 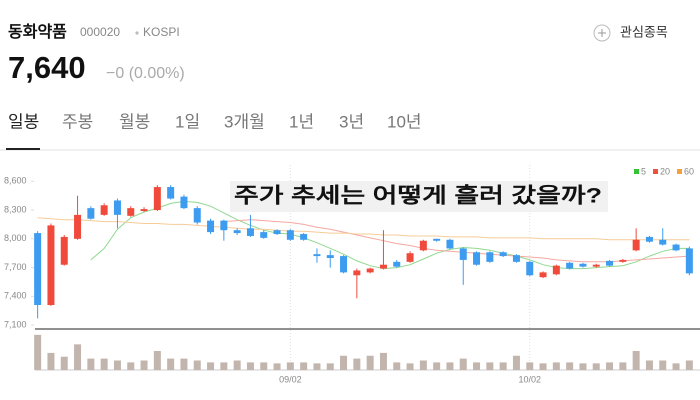 What do you see at coordinates (23, 121) in the screenshot?
I see `tab: 일봉` at bounding box center [23, 121].